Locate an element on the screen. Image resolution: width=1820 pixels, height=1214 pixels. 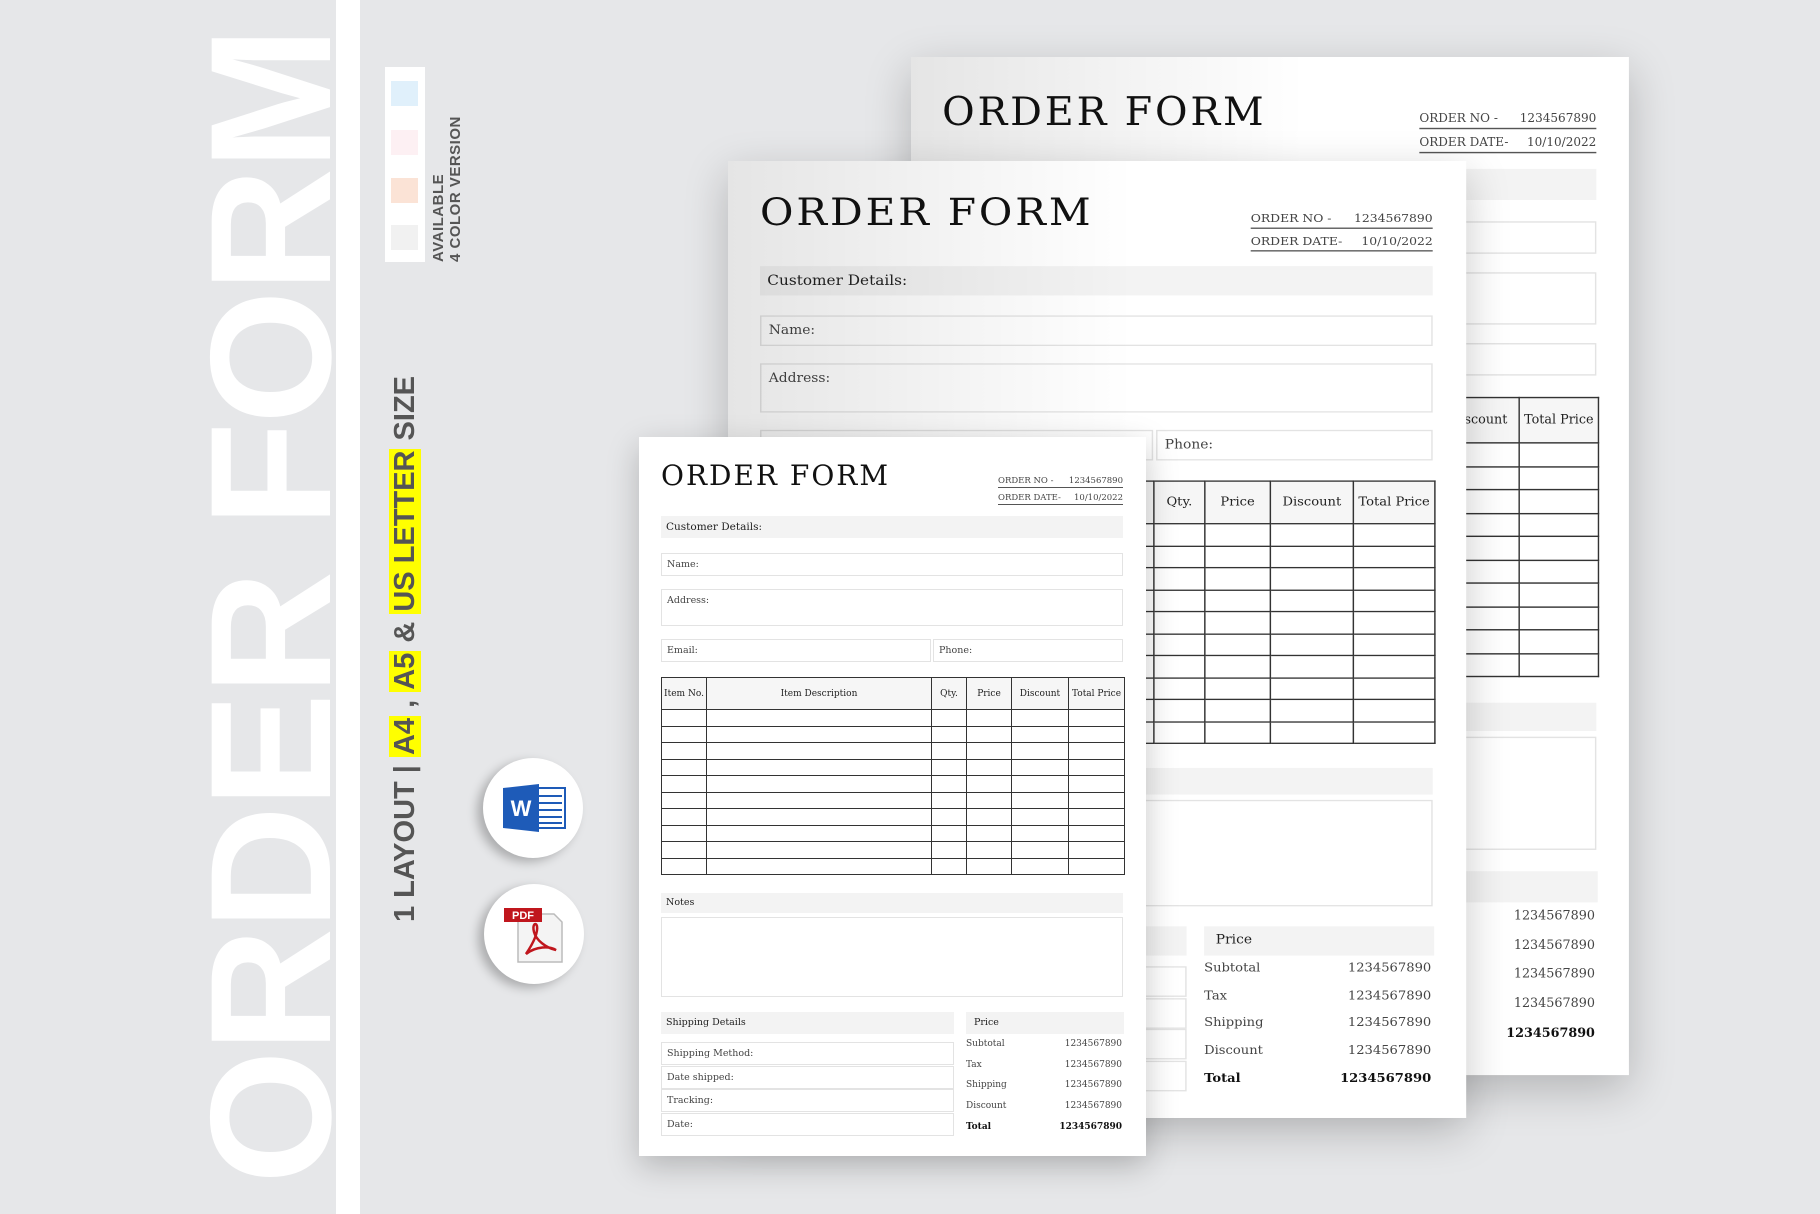
date-shipped-field: Date shipped: is located at coordinates (807, 1077).